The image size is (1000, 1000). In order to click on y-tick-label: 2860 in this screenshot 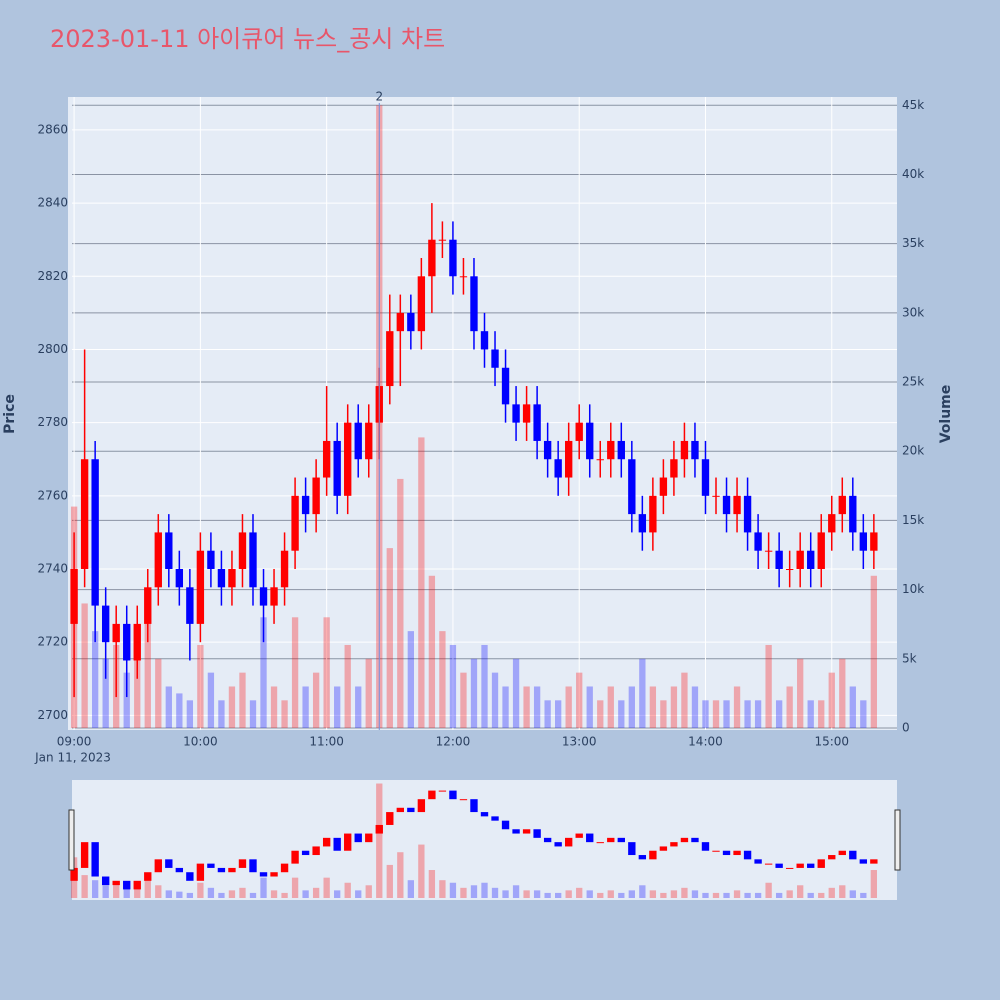, I will do `click(52, 129)`.